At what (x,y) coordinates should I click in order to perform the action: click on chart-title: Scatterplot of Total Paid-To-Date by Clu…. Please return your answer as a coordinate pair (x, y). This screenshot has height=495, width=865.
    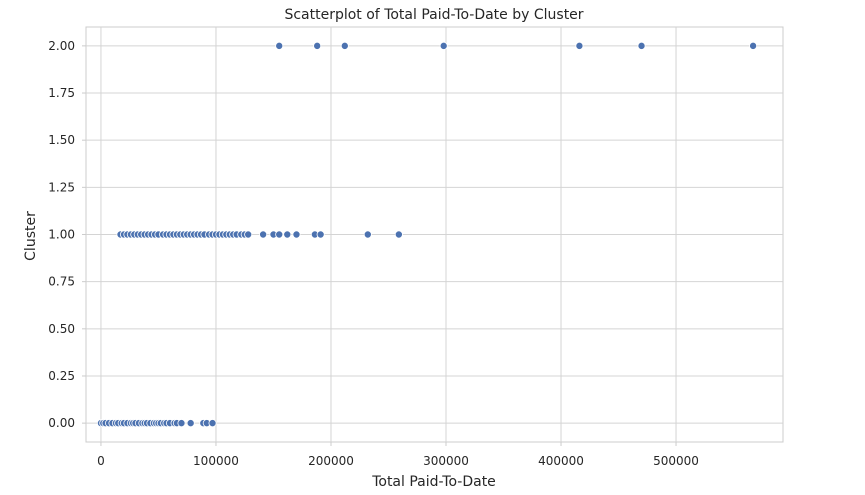
    Looking at the image, I should click on (433, 15).